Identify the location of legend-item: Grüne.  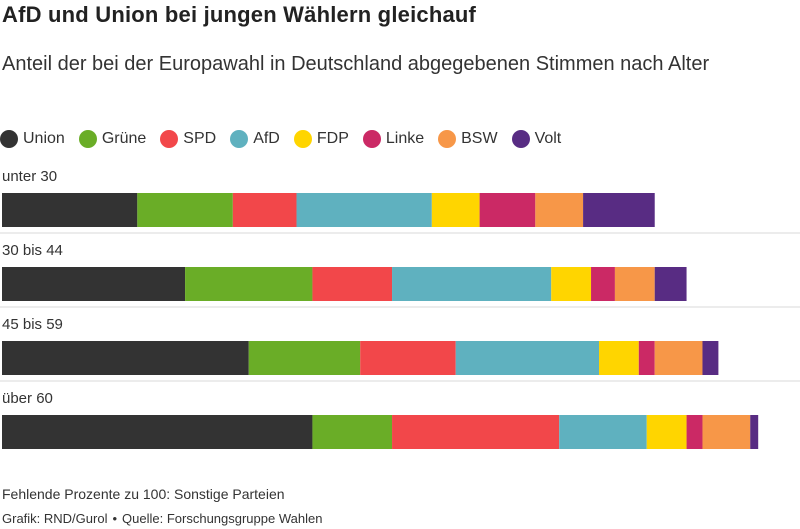
(112, 139).